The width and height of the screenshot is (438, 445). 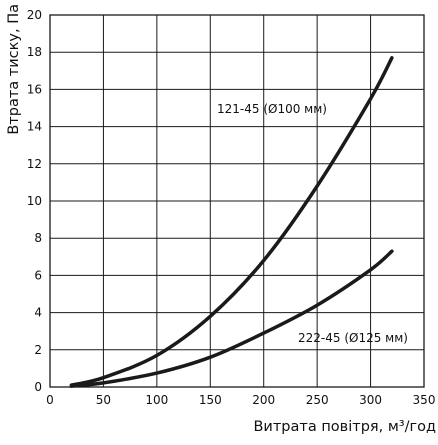 What do you see at coordinates (38, 387) in the screenshot?
I see `y-tick-label: 0` at bounding box center [38, 387].